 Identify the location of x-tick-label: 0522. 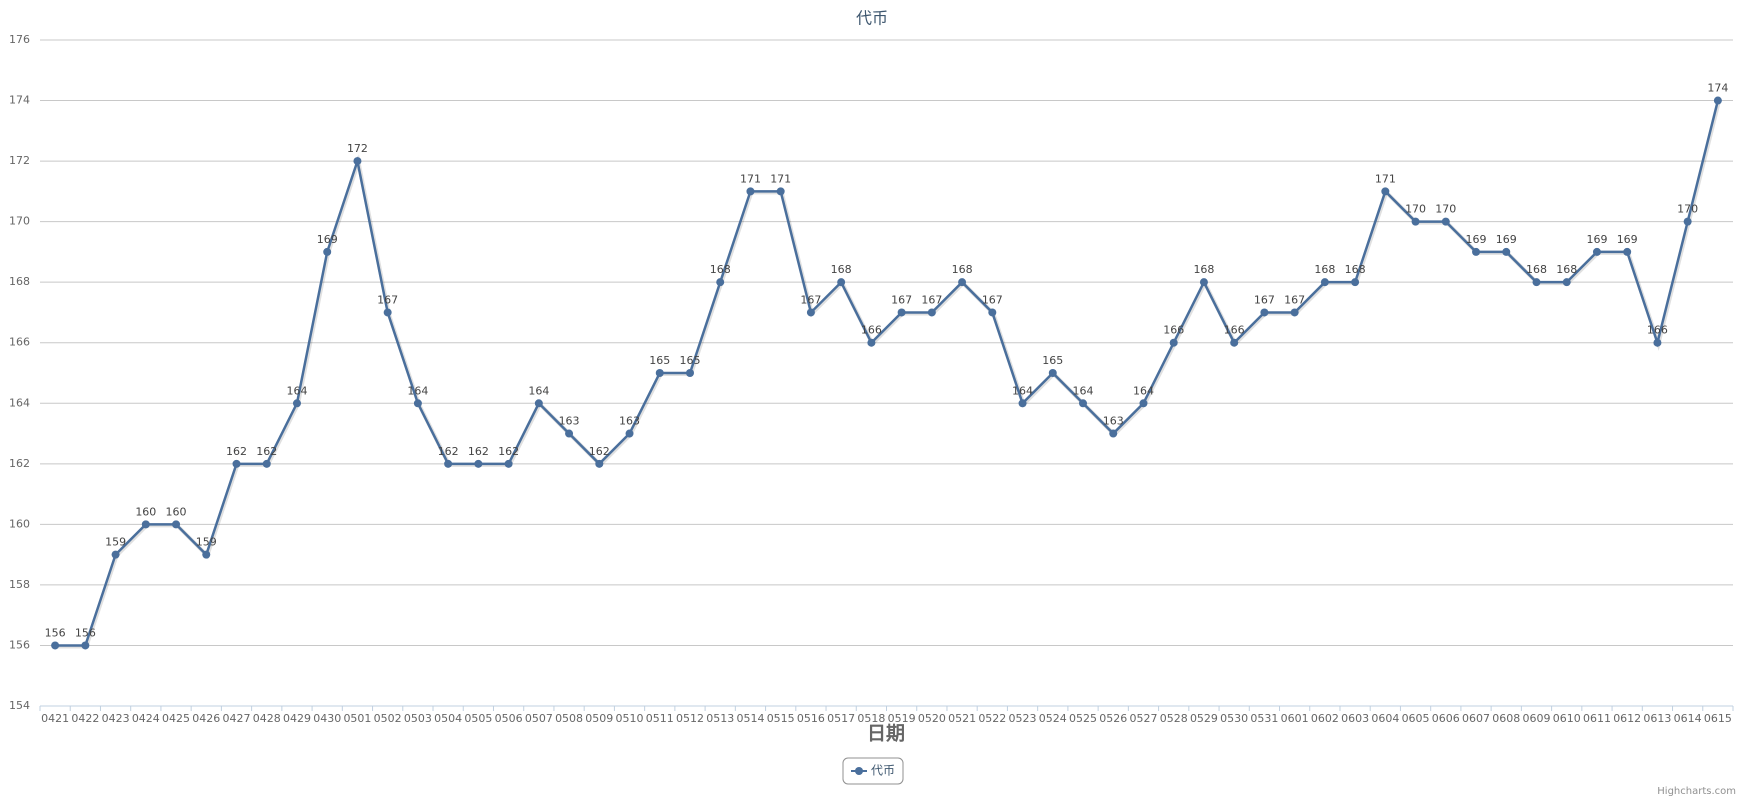
(992, 718).